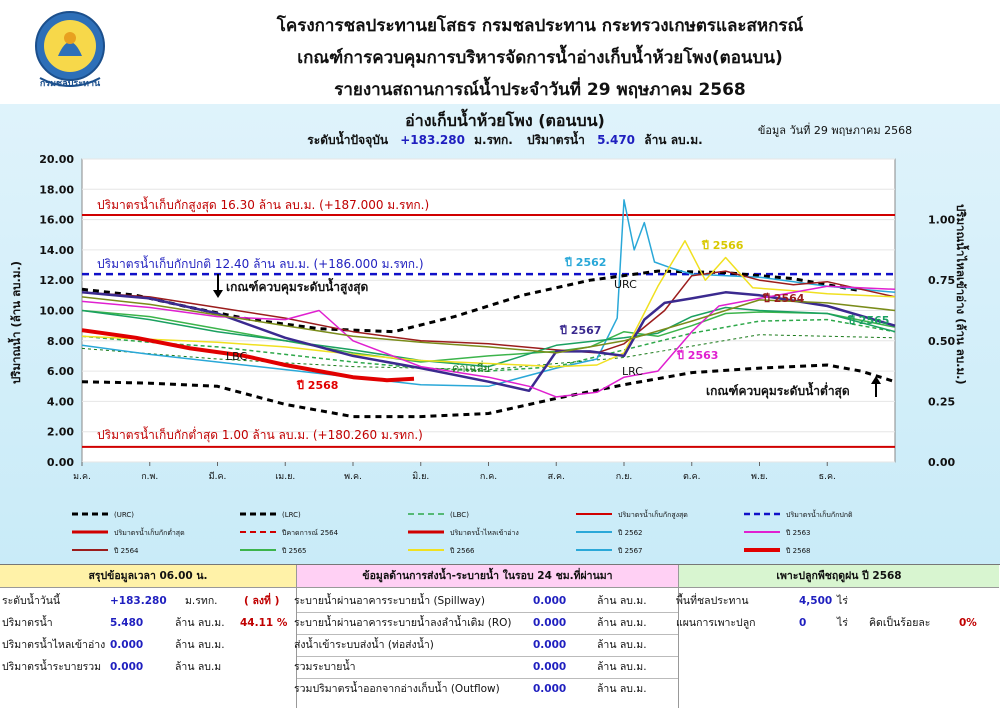 The image size is (1000, 708). I want to click on y2568-label: ปี 2568, so click(317, 385).